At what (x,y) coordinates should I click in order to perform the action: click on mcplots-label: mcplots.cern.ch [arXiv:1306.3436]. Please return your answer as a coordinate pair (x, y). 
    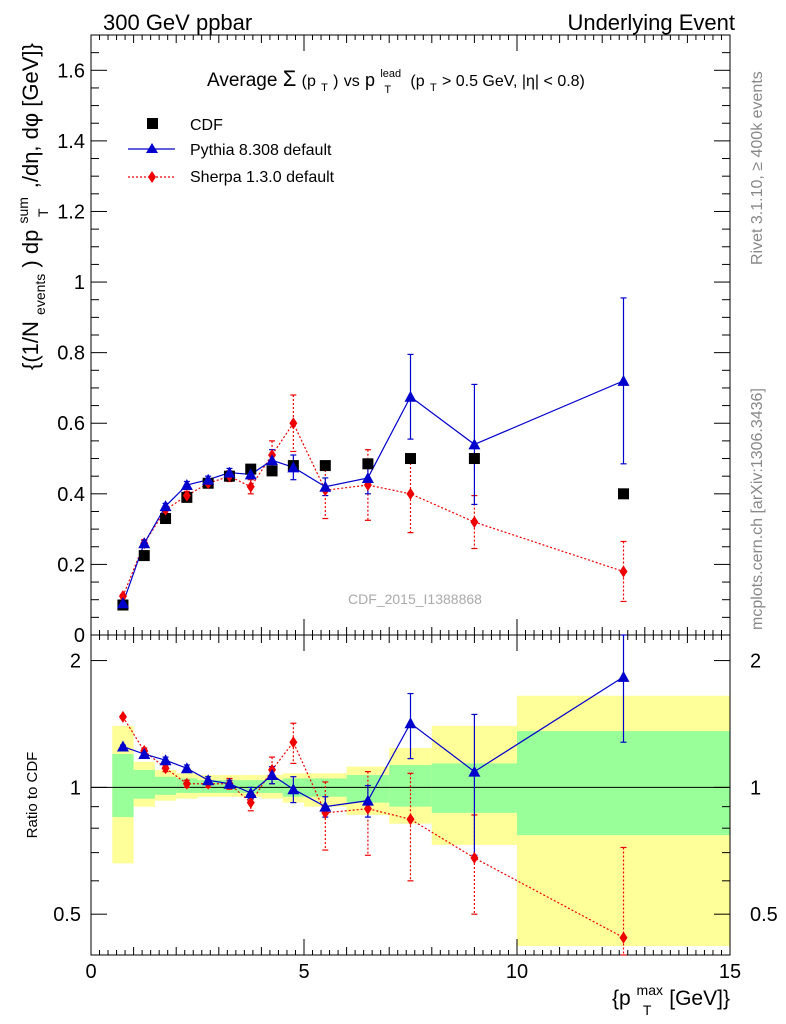
    Looking at the image, I should click on (757, 509).